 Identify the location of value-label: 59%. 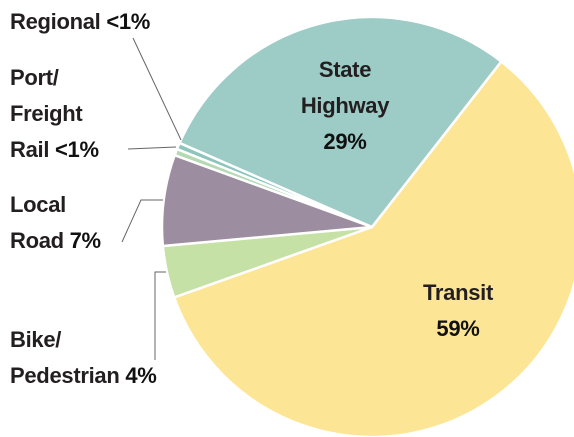
(458, 328).